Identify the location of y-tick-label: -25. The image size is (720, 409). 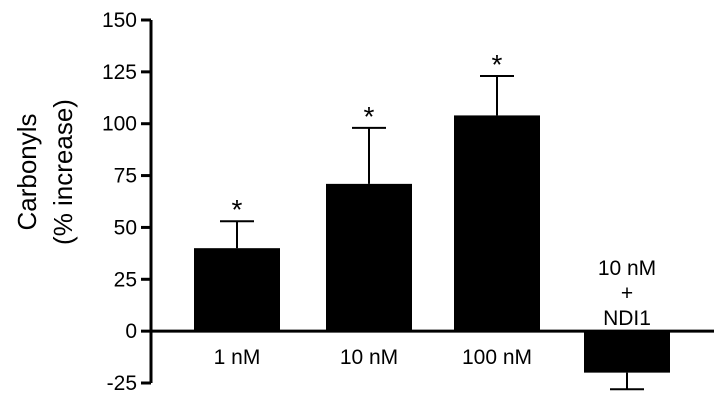
(122, 383).